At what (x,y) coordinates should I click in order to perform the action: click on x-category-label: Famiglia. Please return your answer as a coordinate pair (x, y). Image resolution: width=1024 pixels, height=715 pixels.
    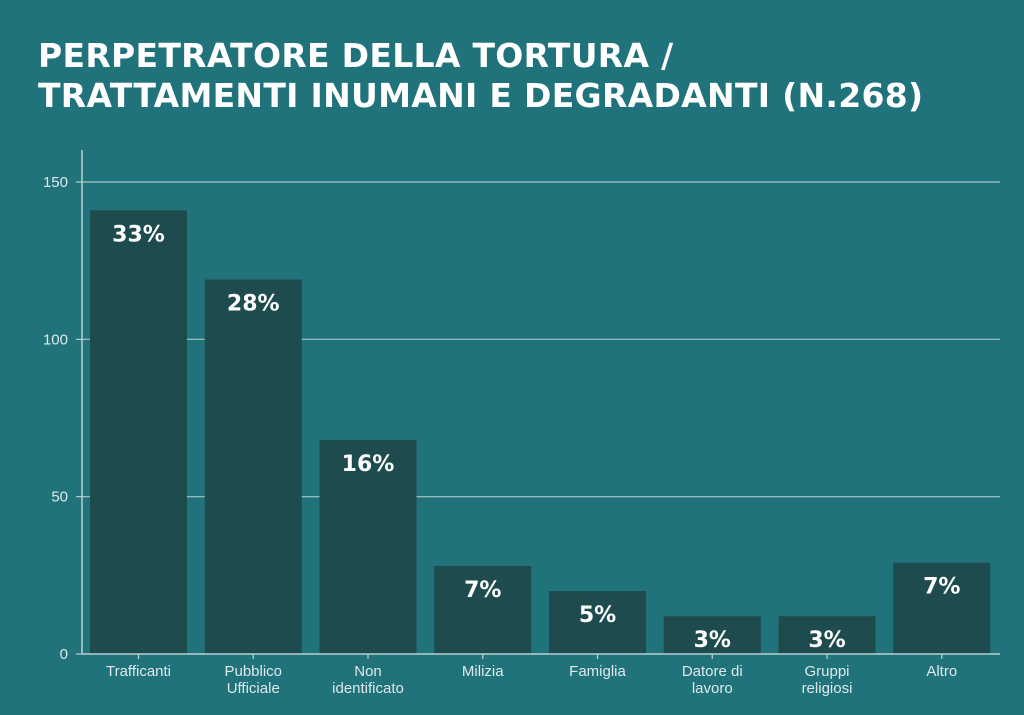
    Looking at the image, I should click on (597, 671).